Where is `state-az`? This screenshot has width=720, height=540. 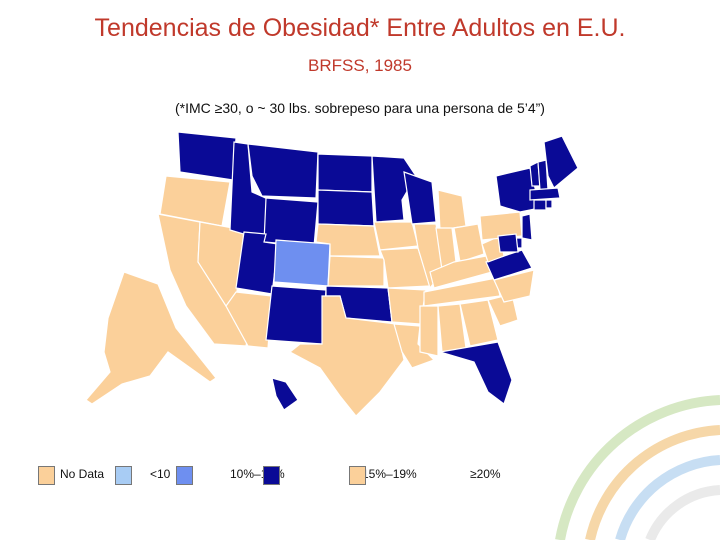
state-az is located at coordinates (249, 320).